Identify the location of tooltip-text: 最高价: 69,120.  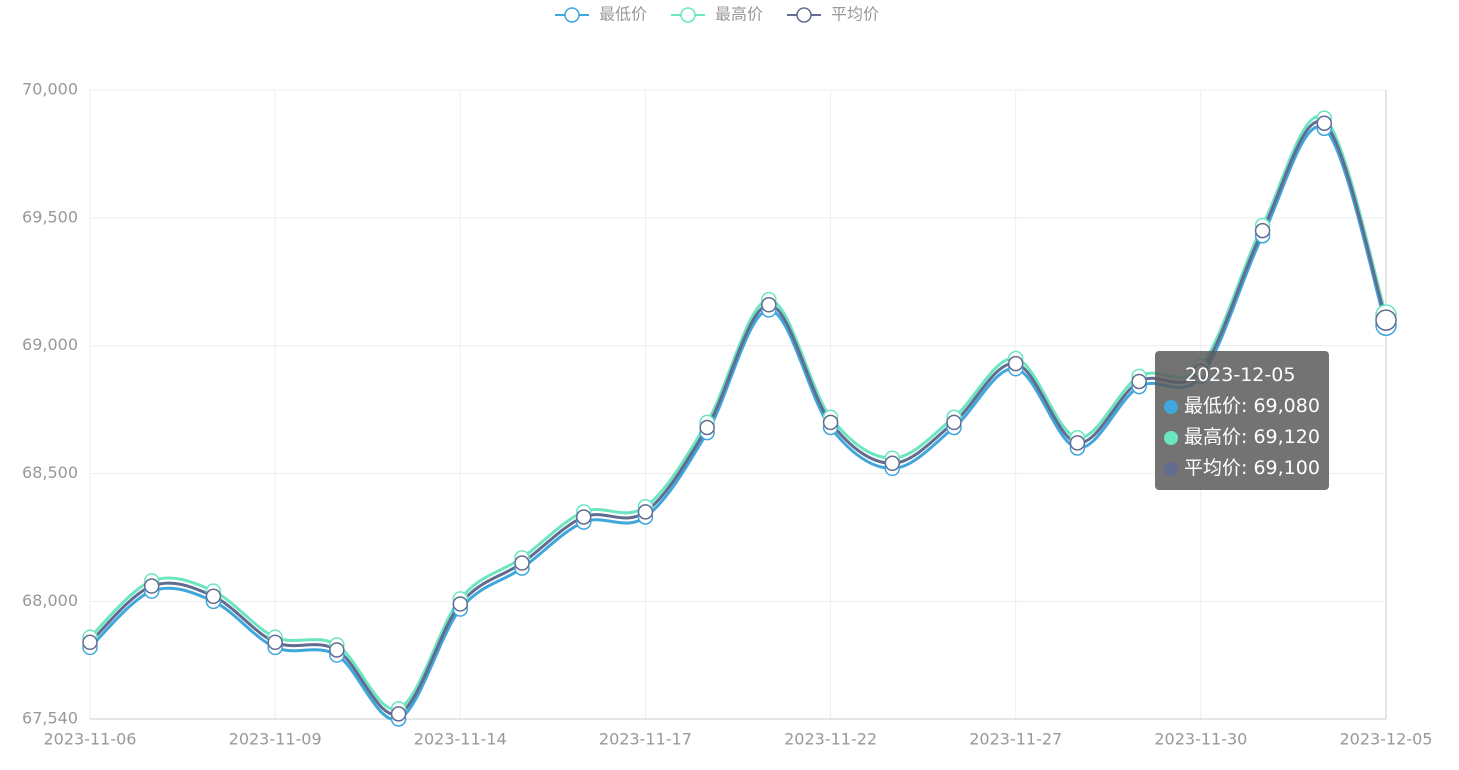
(1252, 437).